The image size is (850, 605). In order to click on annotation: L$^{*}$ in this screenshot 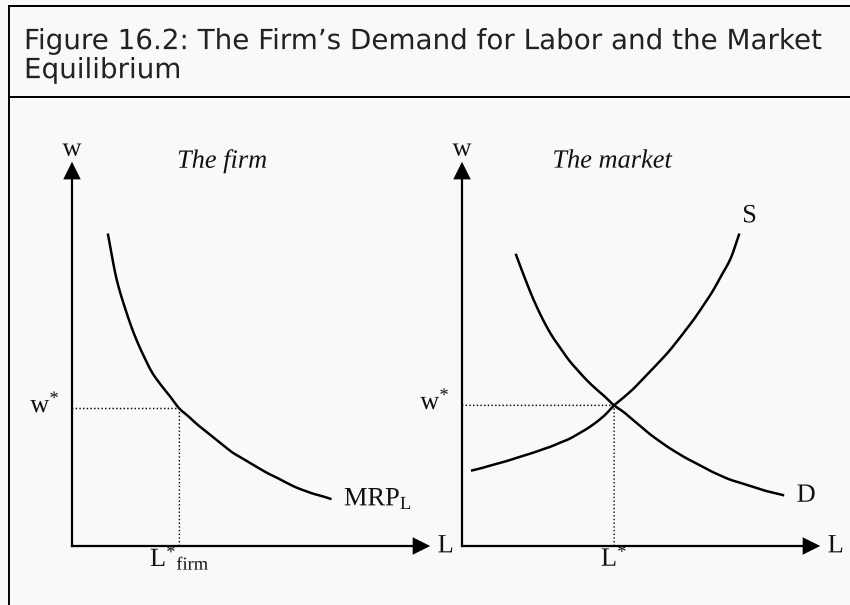, I will do `click(614, 555)`.